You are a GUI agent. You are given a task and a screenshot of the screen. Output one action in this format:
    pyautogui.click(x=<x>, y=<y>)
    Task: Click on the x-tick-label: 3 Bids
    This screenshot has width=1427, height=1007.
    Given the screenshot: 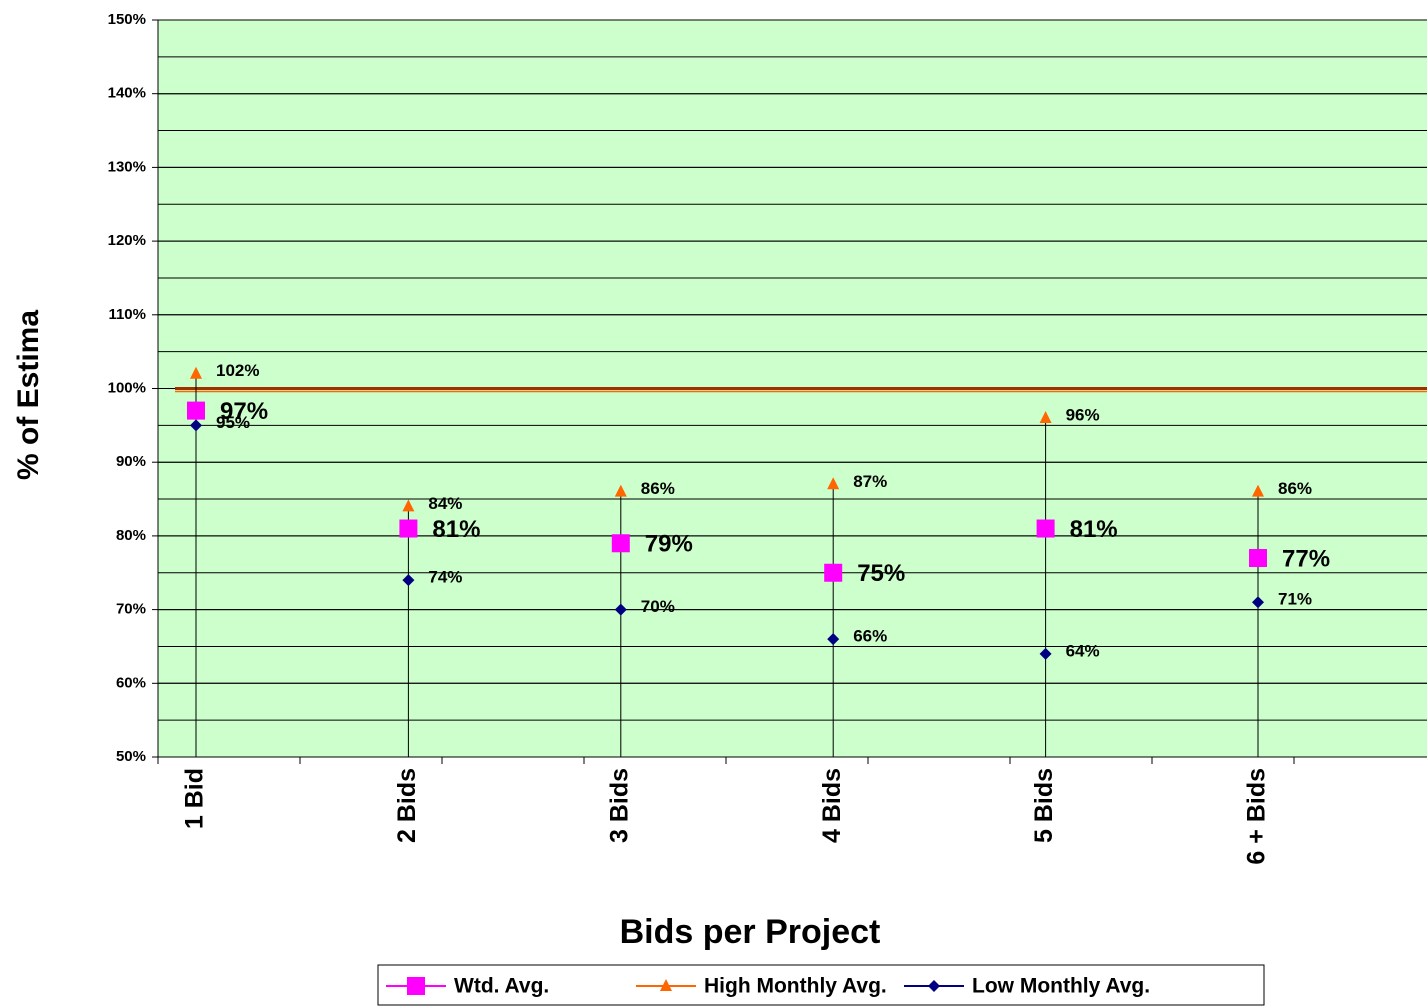 What is the action you would take?
    pyautogui.click(x=619, y=805)
    